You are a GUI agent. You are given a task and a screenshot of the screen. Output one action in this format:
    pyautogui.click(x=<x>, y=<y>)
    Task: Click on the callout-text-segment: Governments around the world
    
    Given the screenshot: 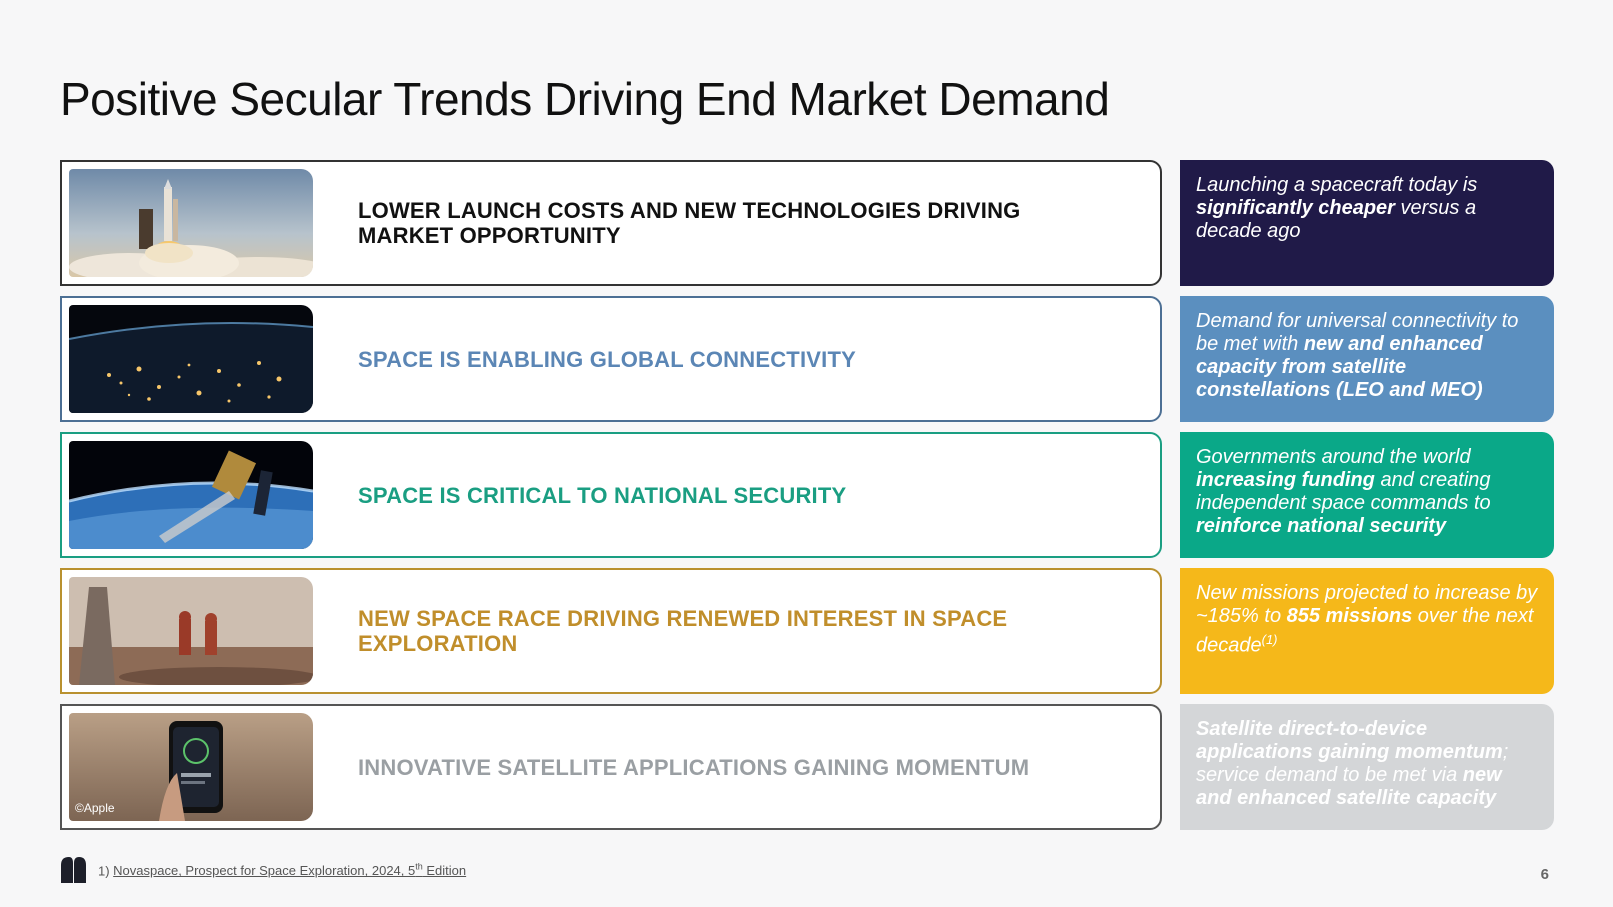 What is the action you would take?
    pyautogui.click(x=1333, y=457)
    